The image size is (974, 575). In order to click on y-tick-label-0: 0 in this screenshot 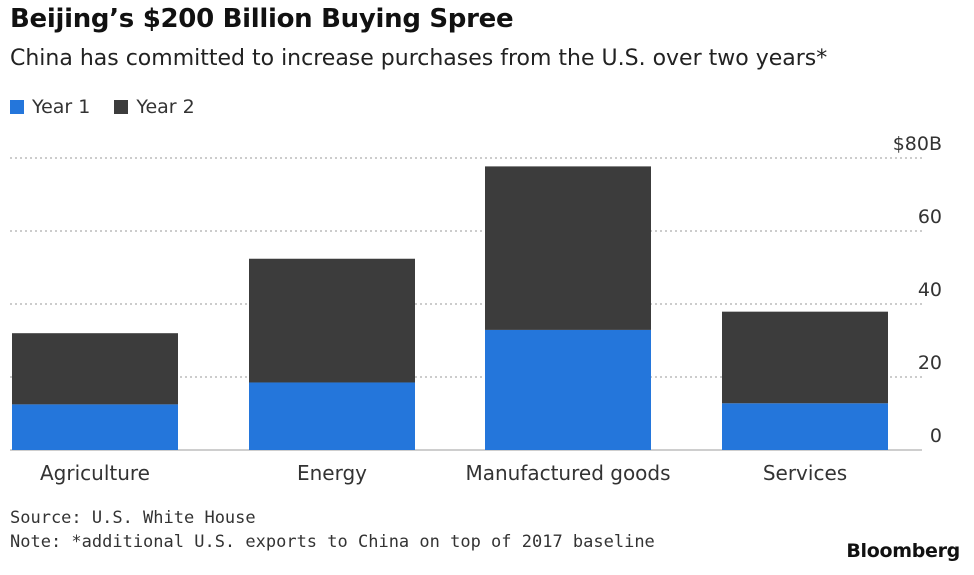, I will do `click(936, 436)`.